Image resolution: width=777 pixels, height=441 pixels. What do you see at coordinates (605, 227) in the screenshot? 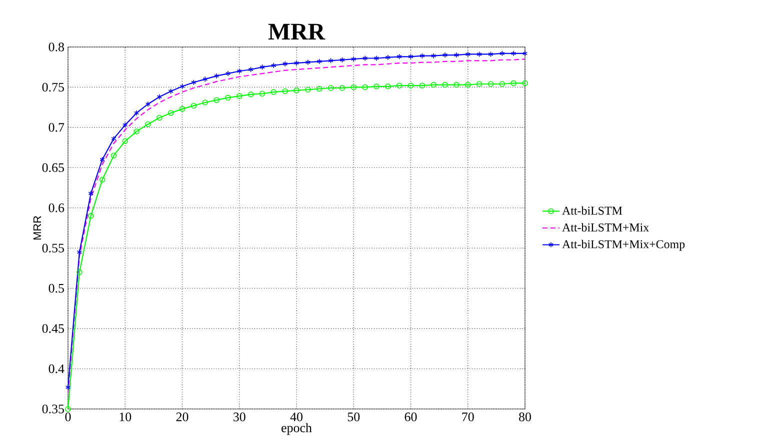
I see `legend-label: Att-biLSTM+Mix` at bounding box center [605, 227].